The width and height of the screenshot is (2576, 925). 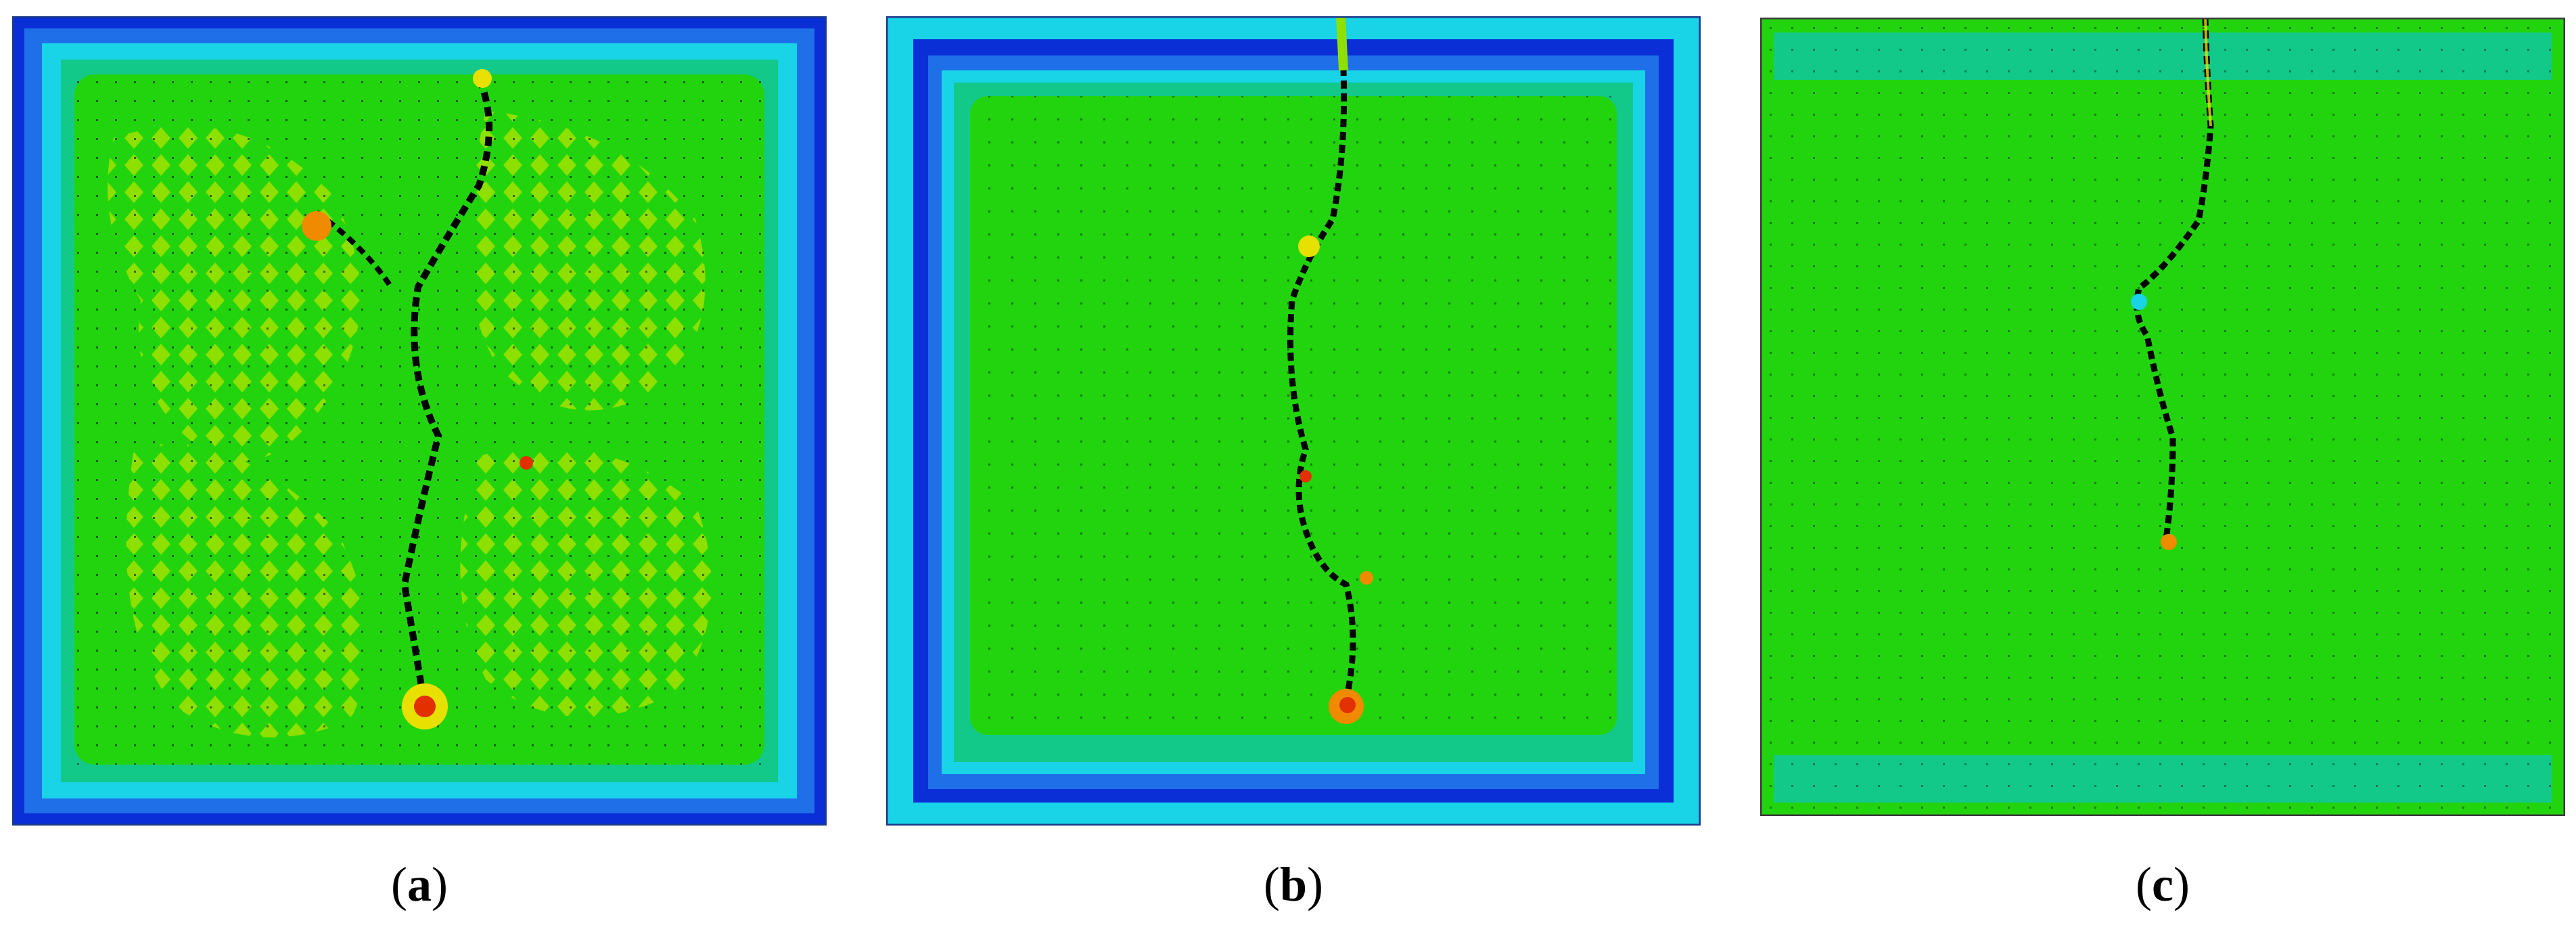 I want to click on crack-path-branch, so click(x=354, y=249).